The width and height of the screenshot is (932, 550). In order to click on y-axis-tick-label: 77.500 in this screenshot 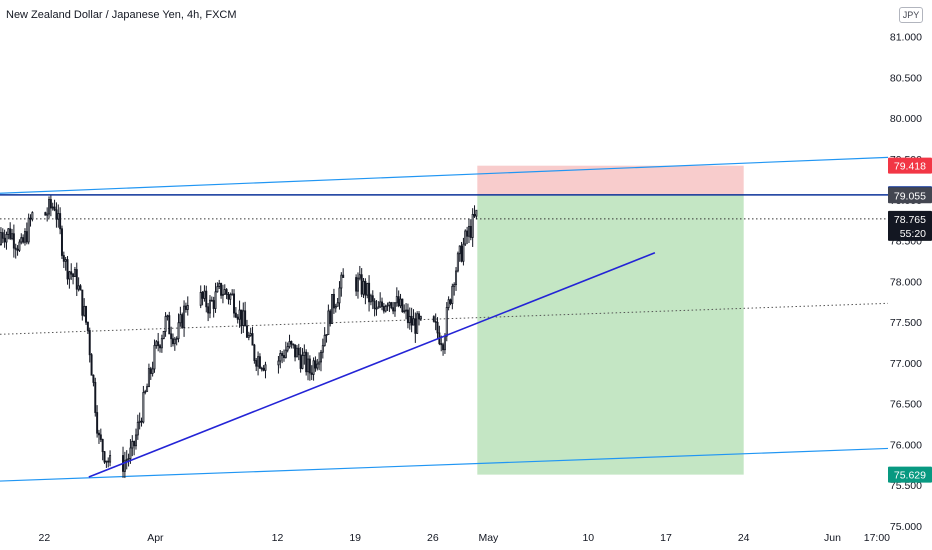, I will do `click(906, 323)`.